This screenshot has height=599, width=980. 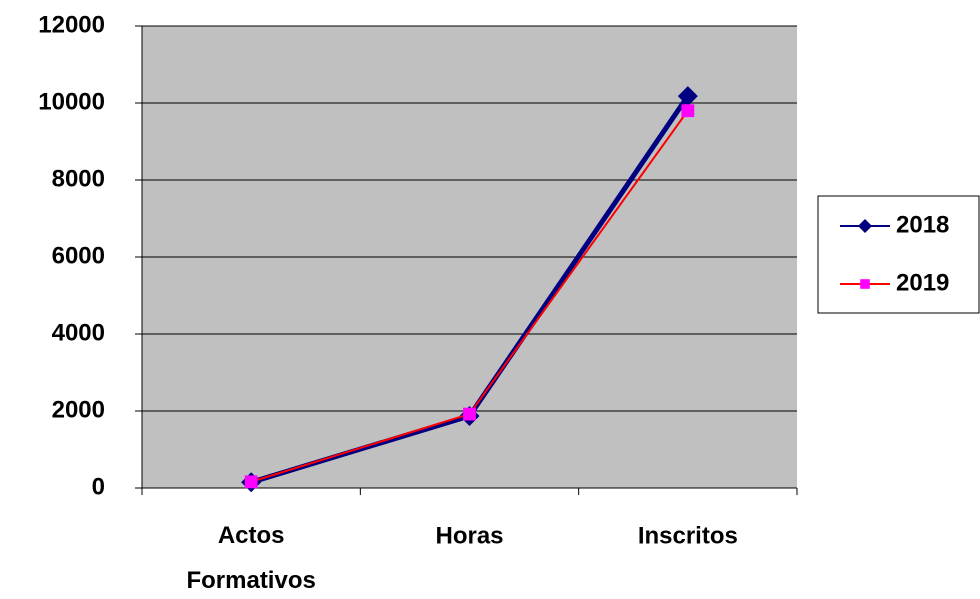 What do you see at coordinates (78, 332) in the screenshot?
I see `y-tick-label: 4000` at bounding box center [78, 332].